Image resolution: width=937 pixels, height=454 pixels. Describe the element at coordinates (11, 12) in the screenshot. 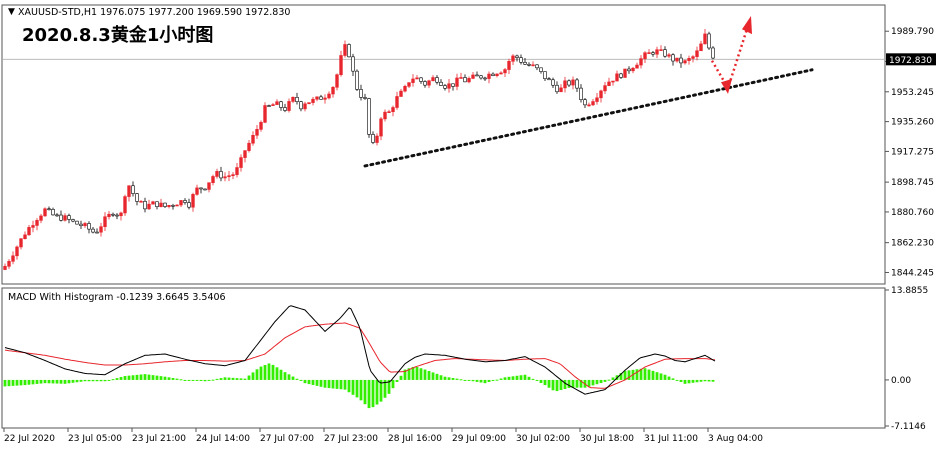

I see `collapse-triangle-icon: ▼` at that location.